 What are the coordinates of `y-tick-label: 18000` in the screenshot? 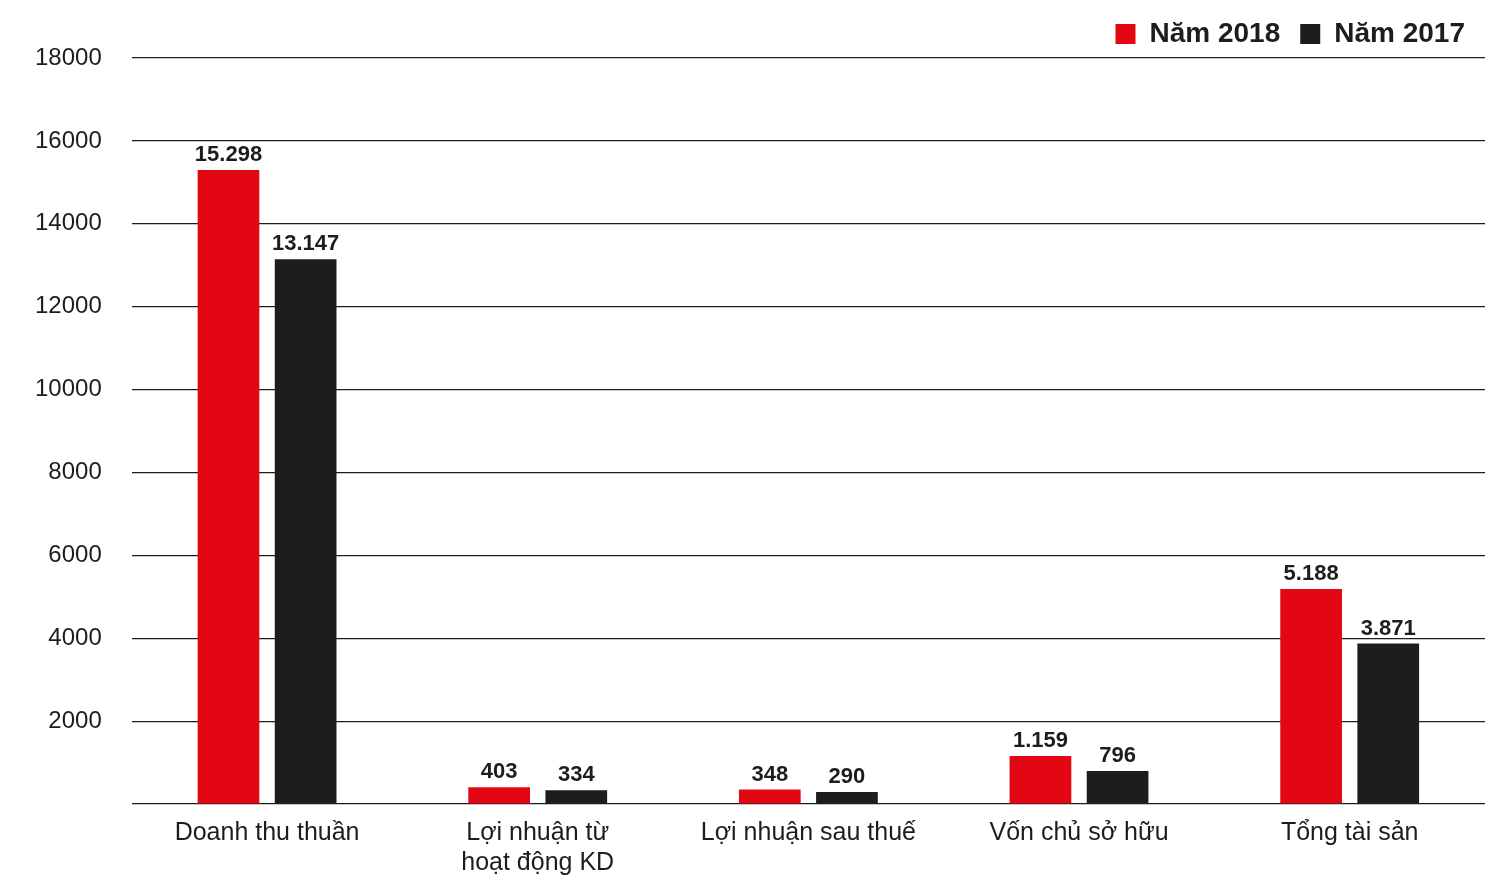 It's located at (68, 56).